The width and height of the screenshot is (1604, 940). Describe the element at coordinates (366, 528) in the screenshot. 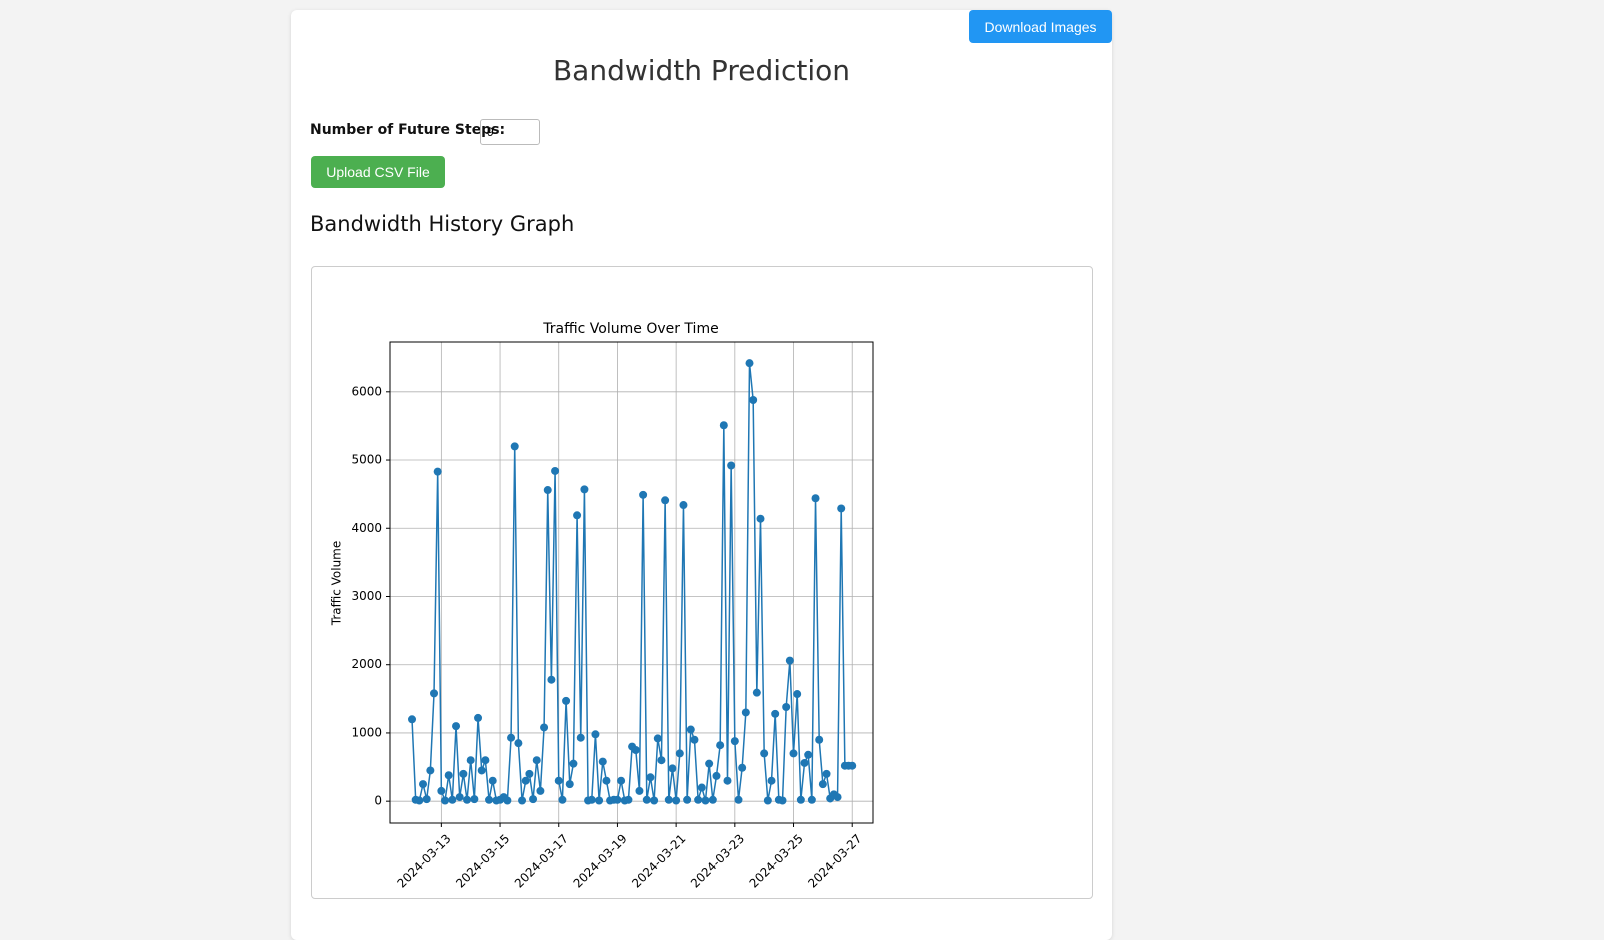

I see `y-tick-label: 4000` at that location.